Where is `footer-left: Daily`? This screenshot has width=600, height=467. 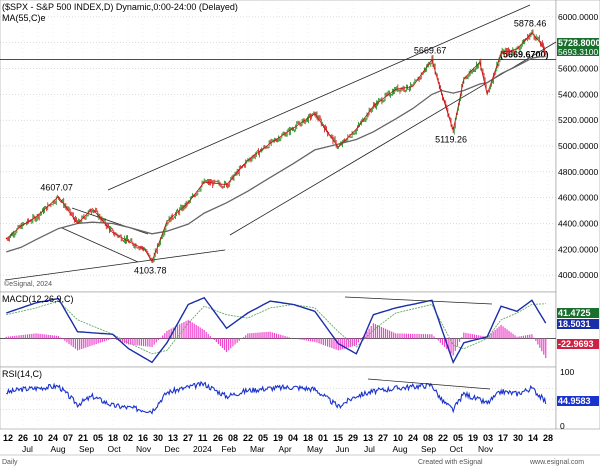
footer-left: Daily is located at coordinates (10, 462).